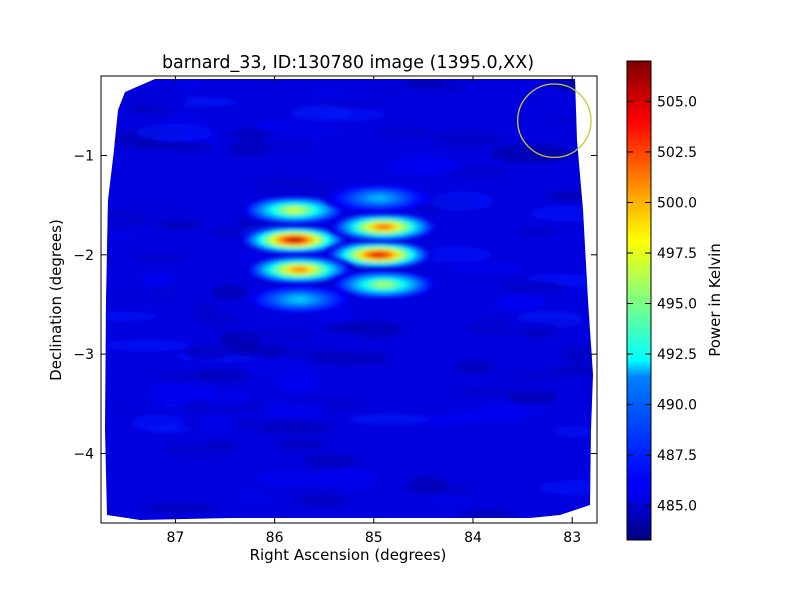  I want to click on colorbar-tick-label: 485.0, so click(677, 507).